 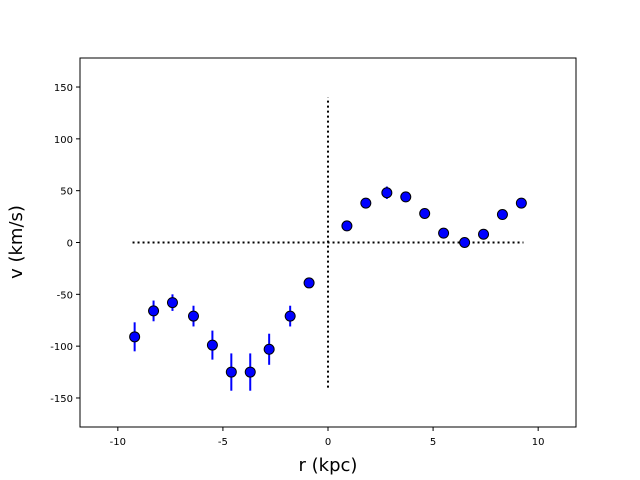 I want to click on x-tick-label: 5, so click(x=433, y=442).